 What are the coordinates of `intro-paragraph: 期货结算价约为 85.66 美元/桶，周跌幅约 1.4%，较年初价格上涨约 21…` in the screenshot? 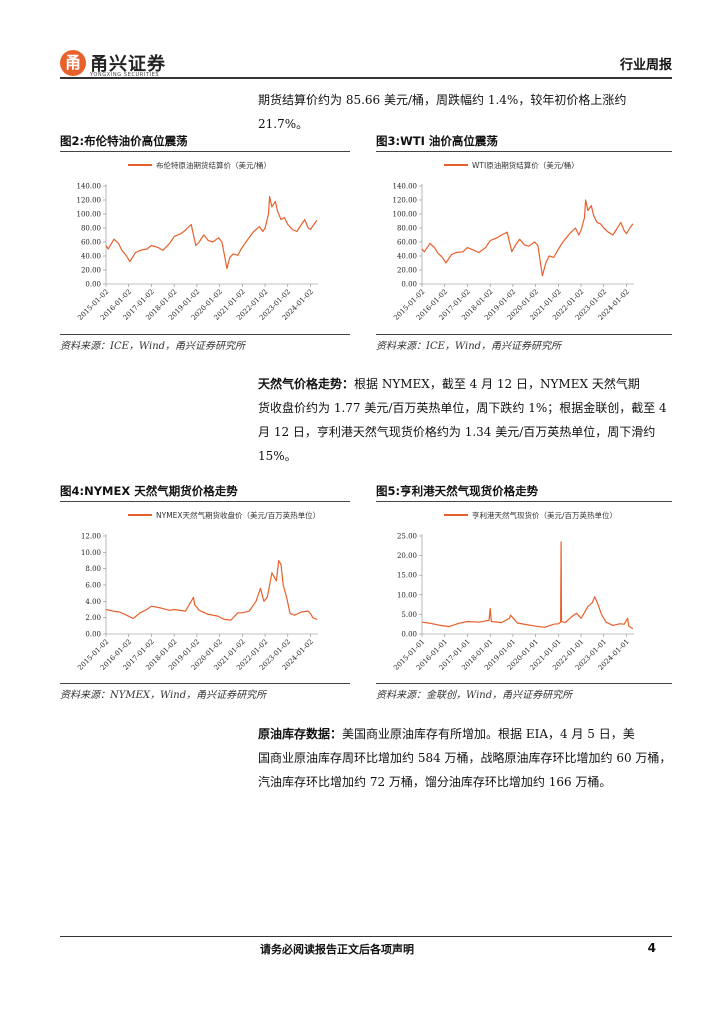 It's located at (468, 112).